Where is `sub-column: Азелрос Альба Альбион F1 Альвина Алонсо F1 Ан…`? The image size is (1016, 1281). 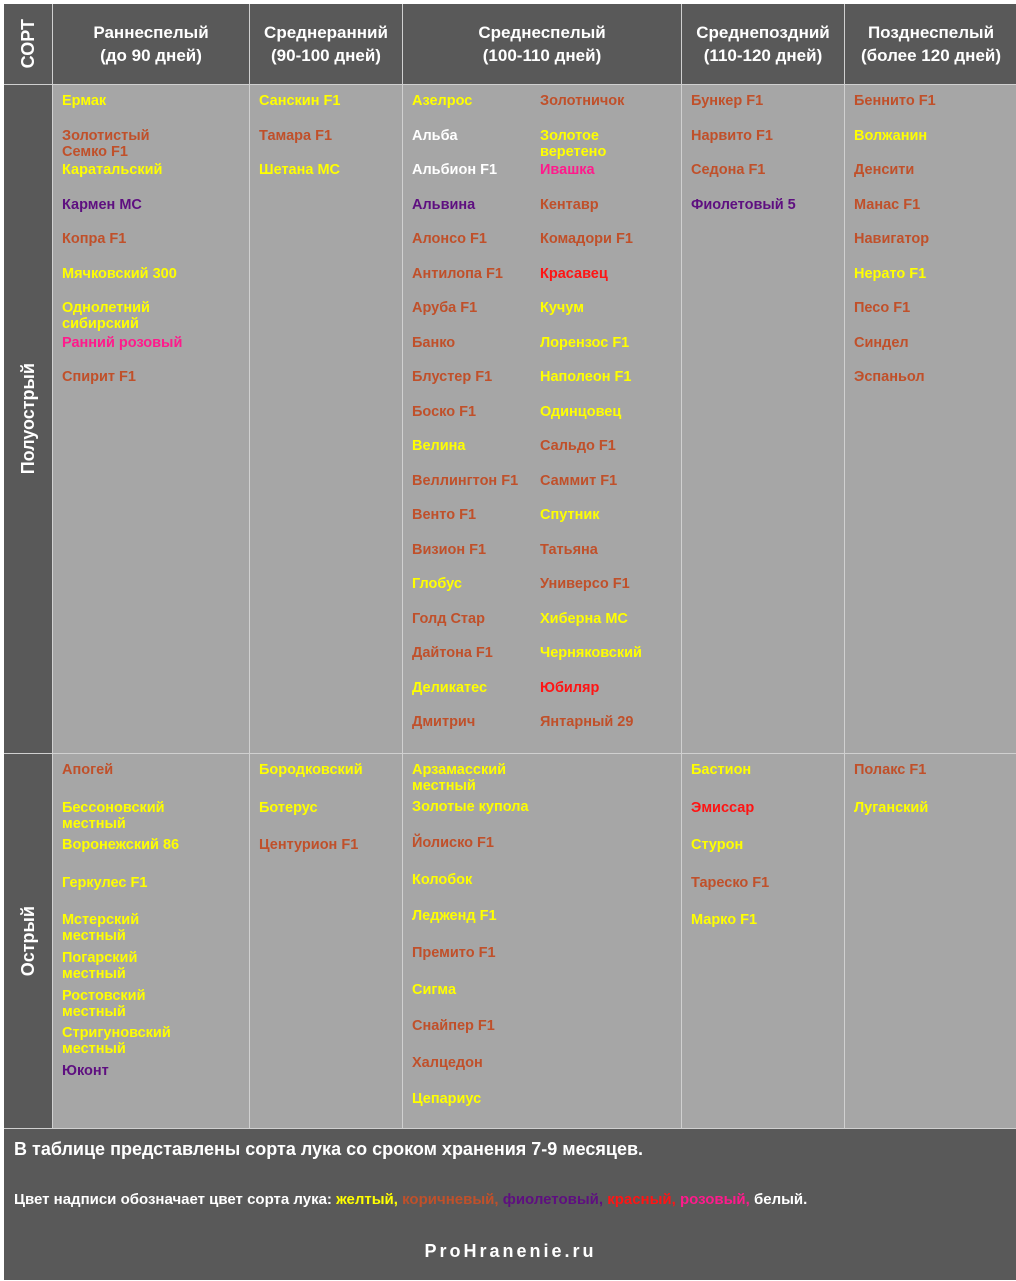 sub-column: Азелрос Альба Альбион F1 Альвина Алонсо F1 Ан… is located at coordinates (476, 423).